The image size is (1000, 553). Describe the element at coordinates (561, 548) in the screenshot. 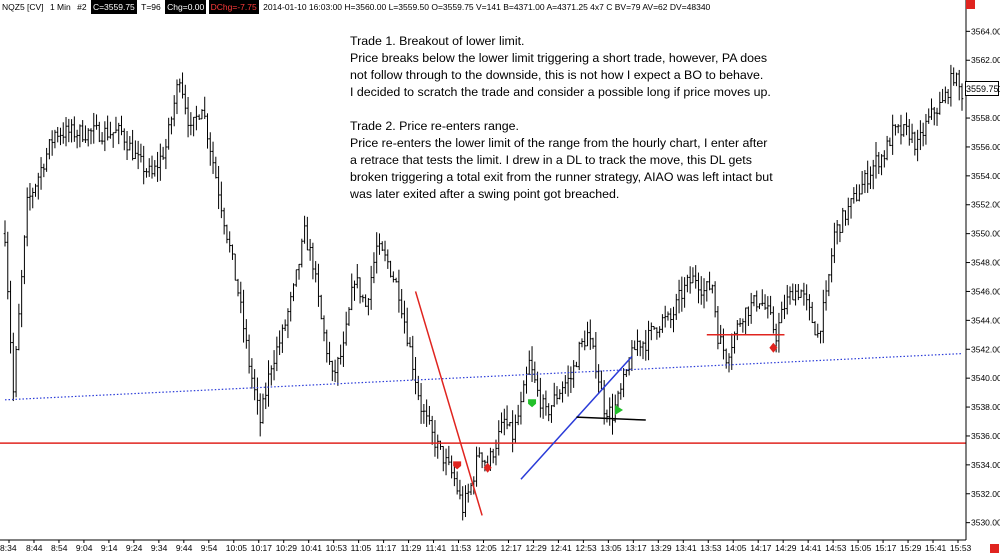

I see `time-tick-label: 12:41` at that location.